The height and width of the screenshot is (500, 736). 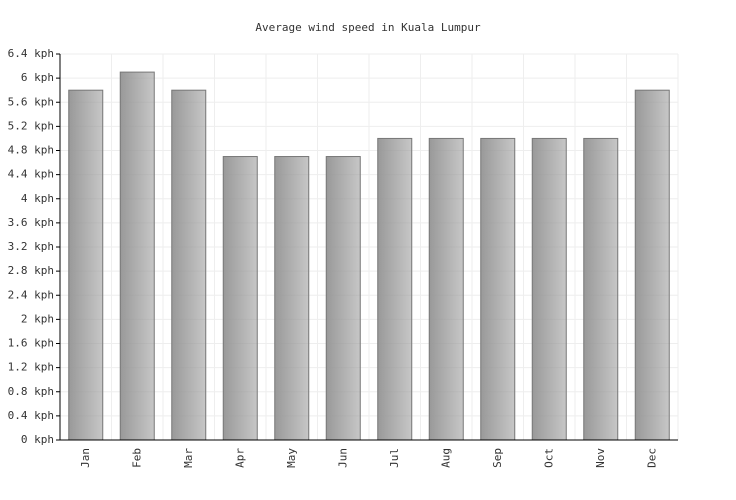 I want to click on y-tick-label: 2.4 kph, so click(x=31, y=294).